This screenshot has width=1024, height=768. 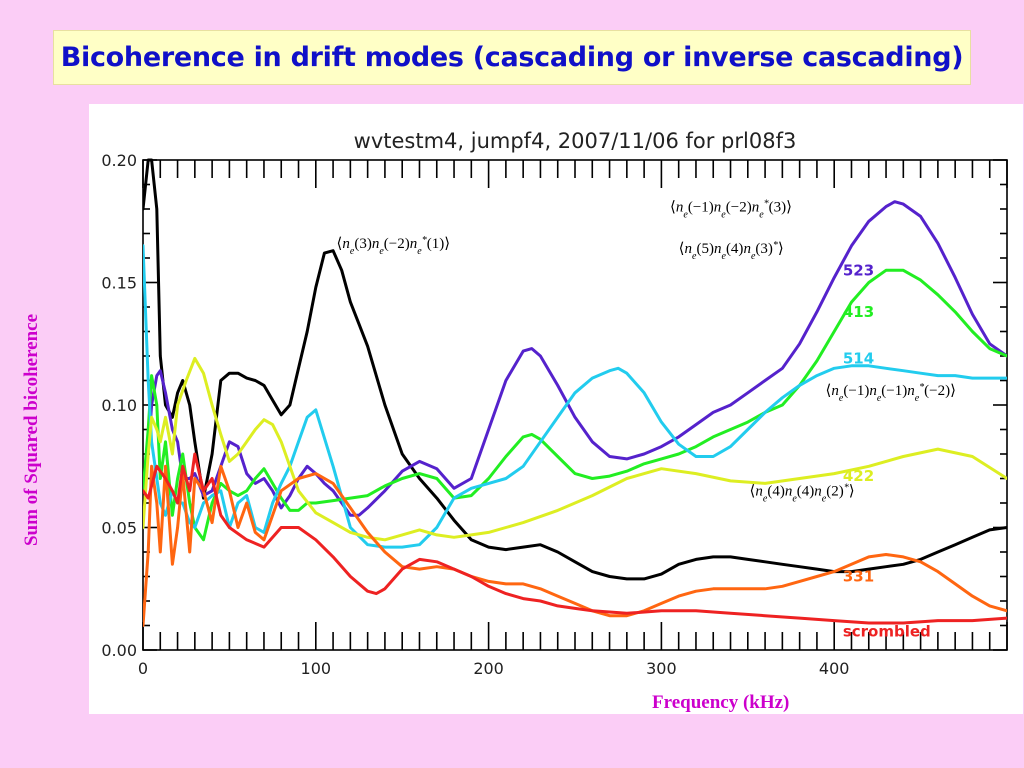 What do you see at coordinates (488, 668) in the screenshot?
I see `x-tick-label: 200` at bounding box center [488, 668].